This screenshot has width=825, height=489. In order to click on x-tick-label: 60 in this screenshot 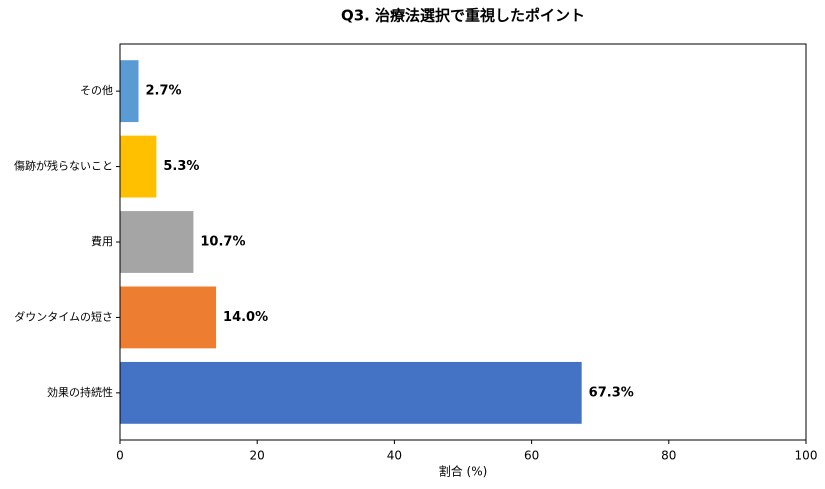, I will do `click(531, 456)`.